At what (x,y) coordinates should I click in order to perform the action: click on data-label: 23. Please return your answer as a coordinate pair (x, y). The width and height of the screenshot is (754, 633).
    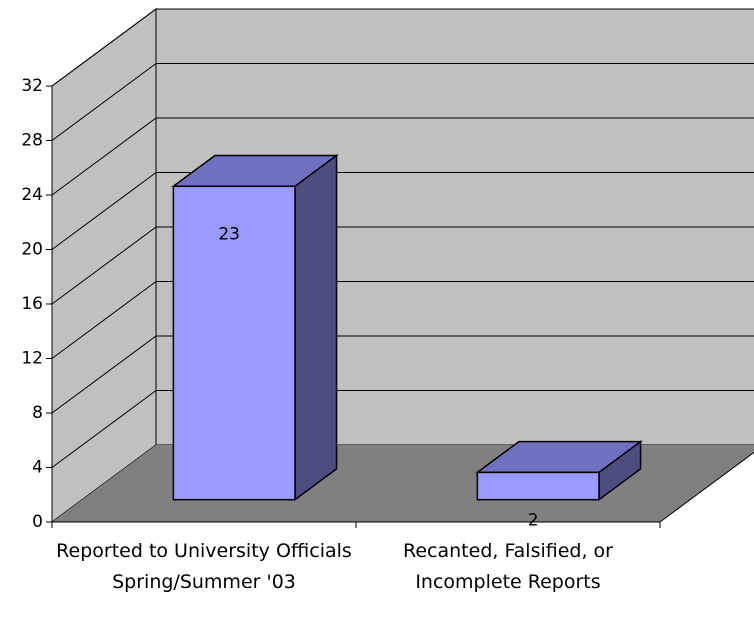
    Looking at the image, I should click on (229, 234).